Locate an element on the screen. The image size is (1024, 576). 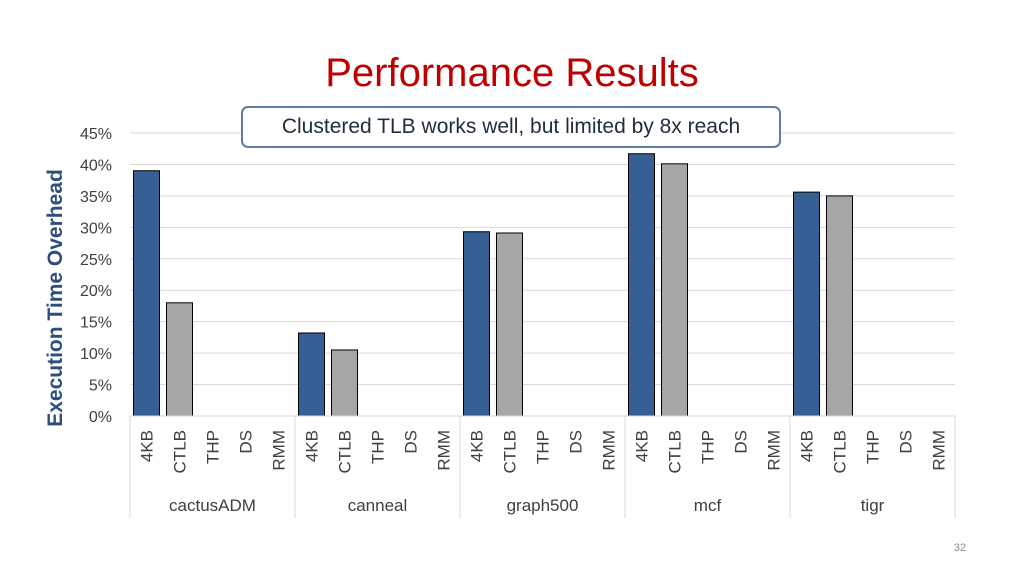
x-group-label: cactusADM is located at coordinates (212, 505).